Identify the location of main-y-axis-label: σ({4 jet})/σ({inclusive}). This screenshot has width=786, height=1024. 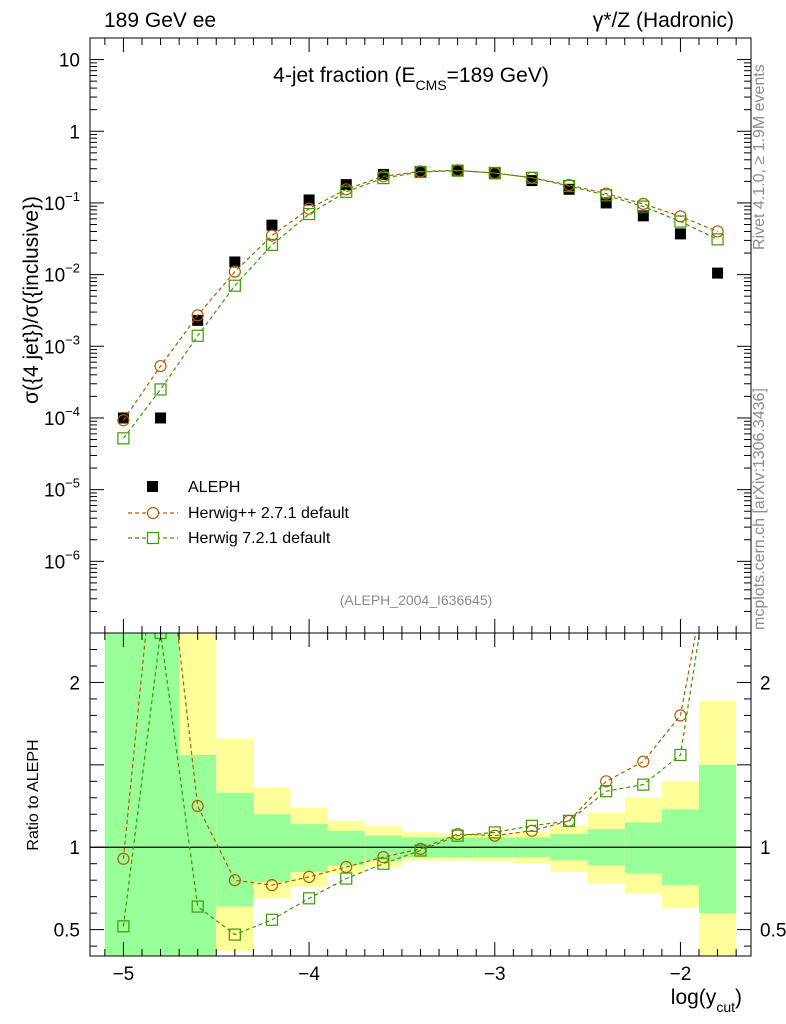
(31, 300).